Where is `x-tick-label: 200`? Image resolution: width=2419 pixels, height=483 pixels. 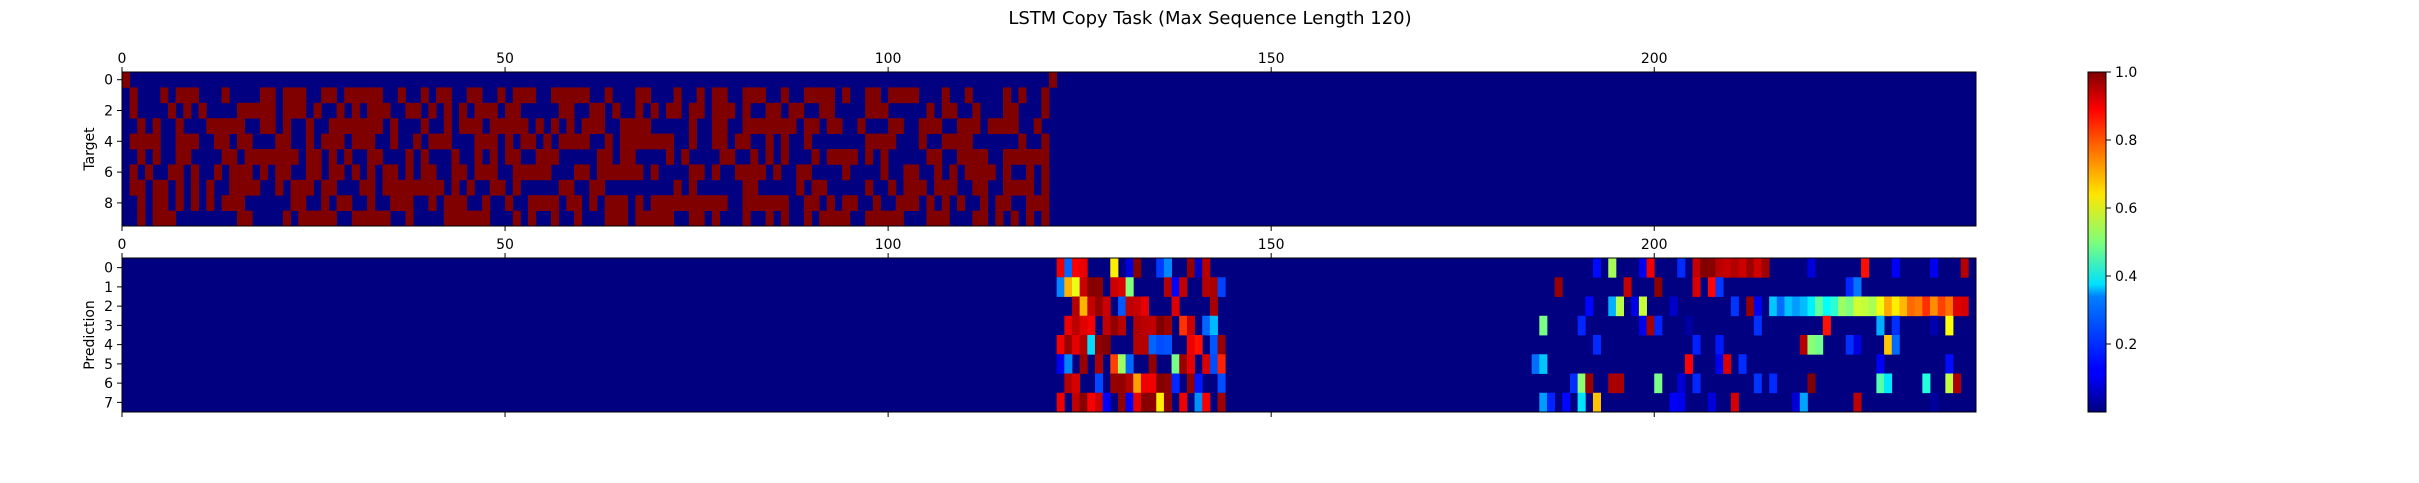
x-tick-label: 200 is located at coordinates (1654, 59).